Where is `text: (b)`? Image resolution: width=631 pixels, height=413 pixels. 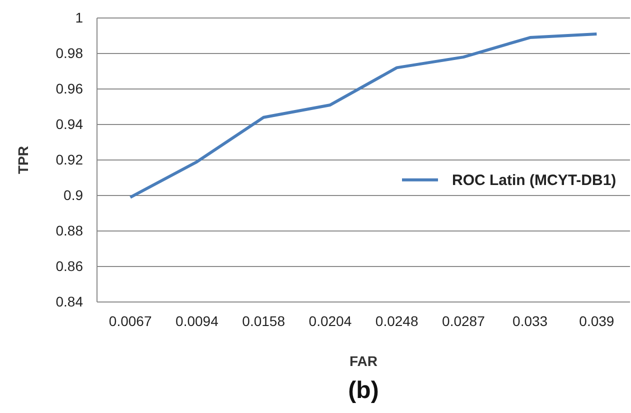 text: (b) is located at coordinates (363, 390).